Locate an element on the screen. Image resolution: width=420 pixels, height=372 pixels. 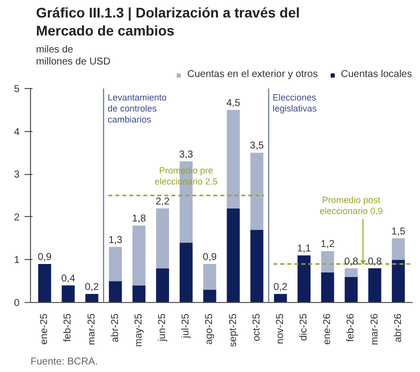
source-note: Fuente: BCRA. is located at coordinates (64, 362).